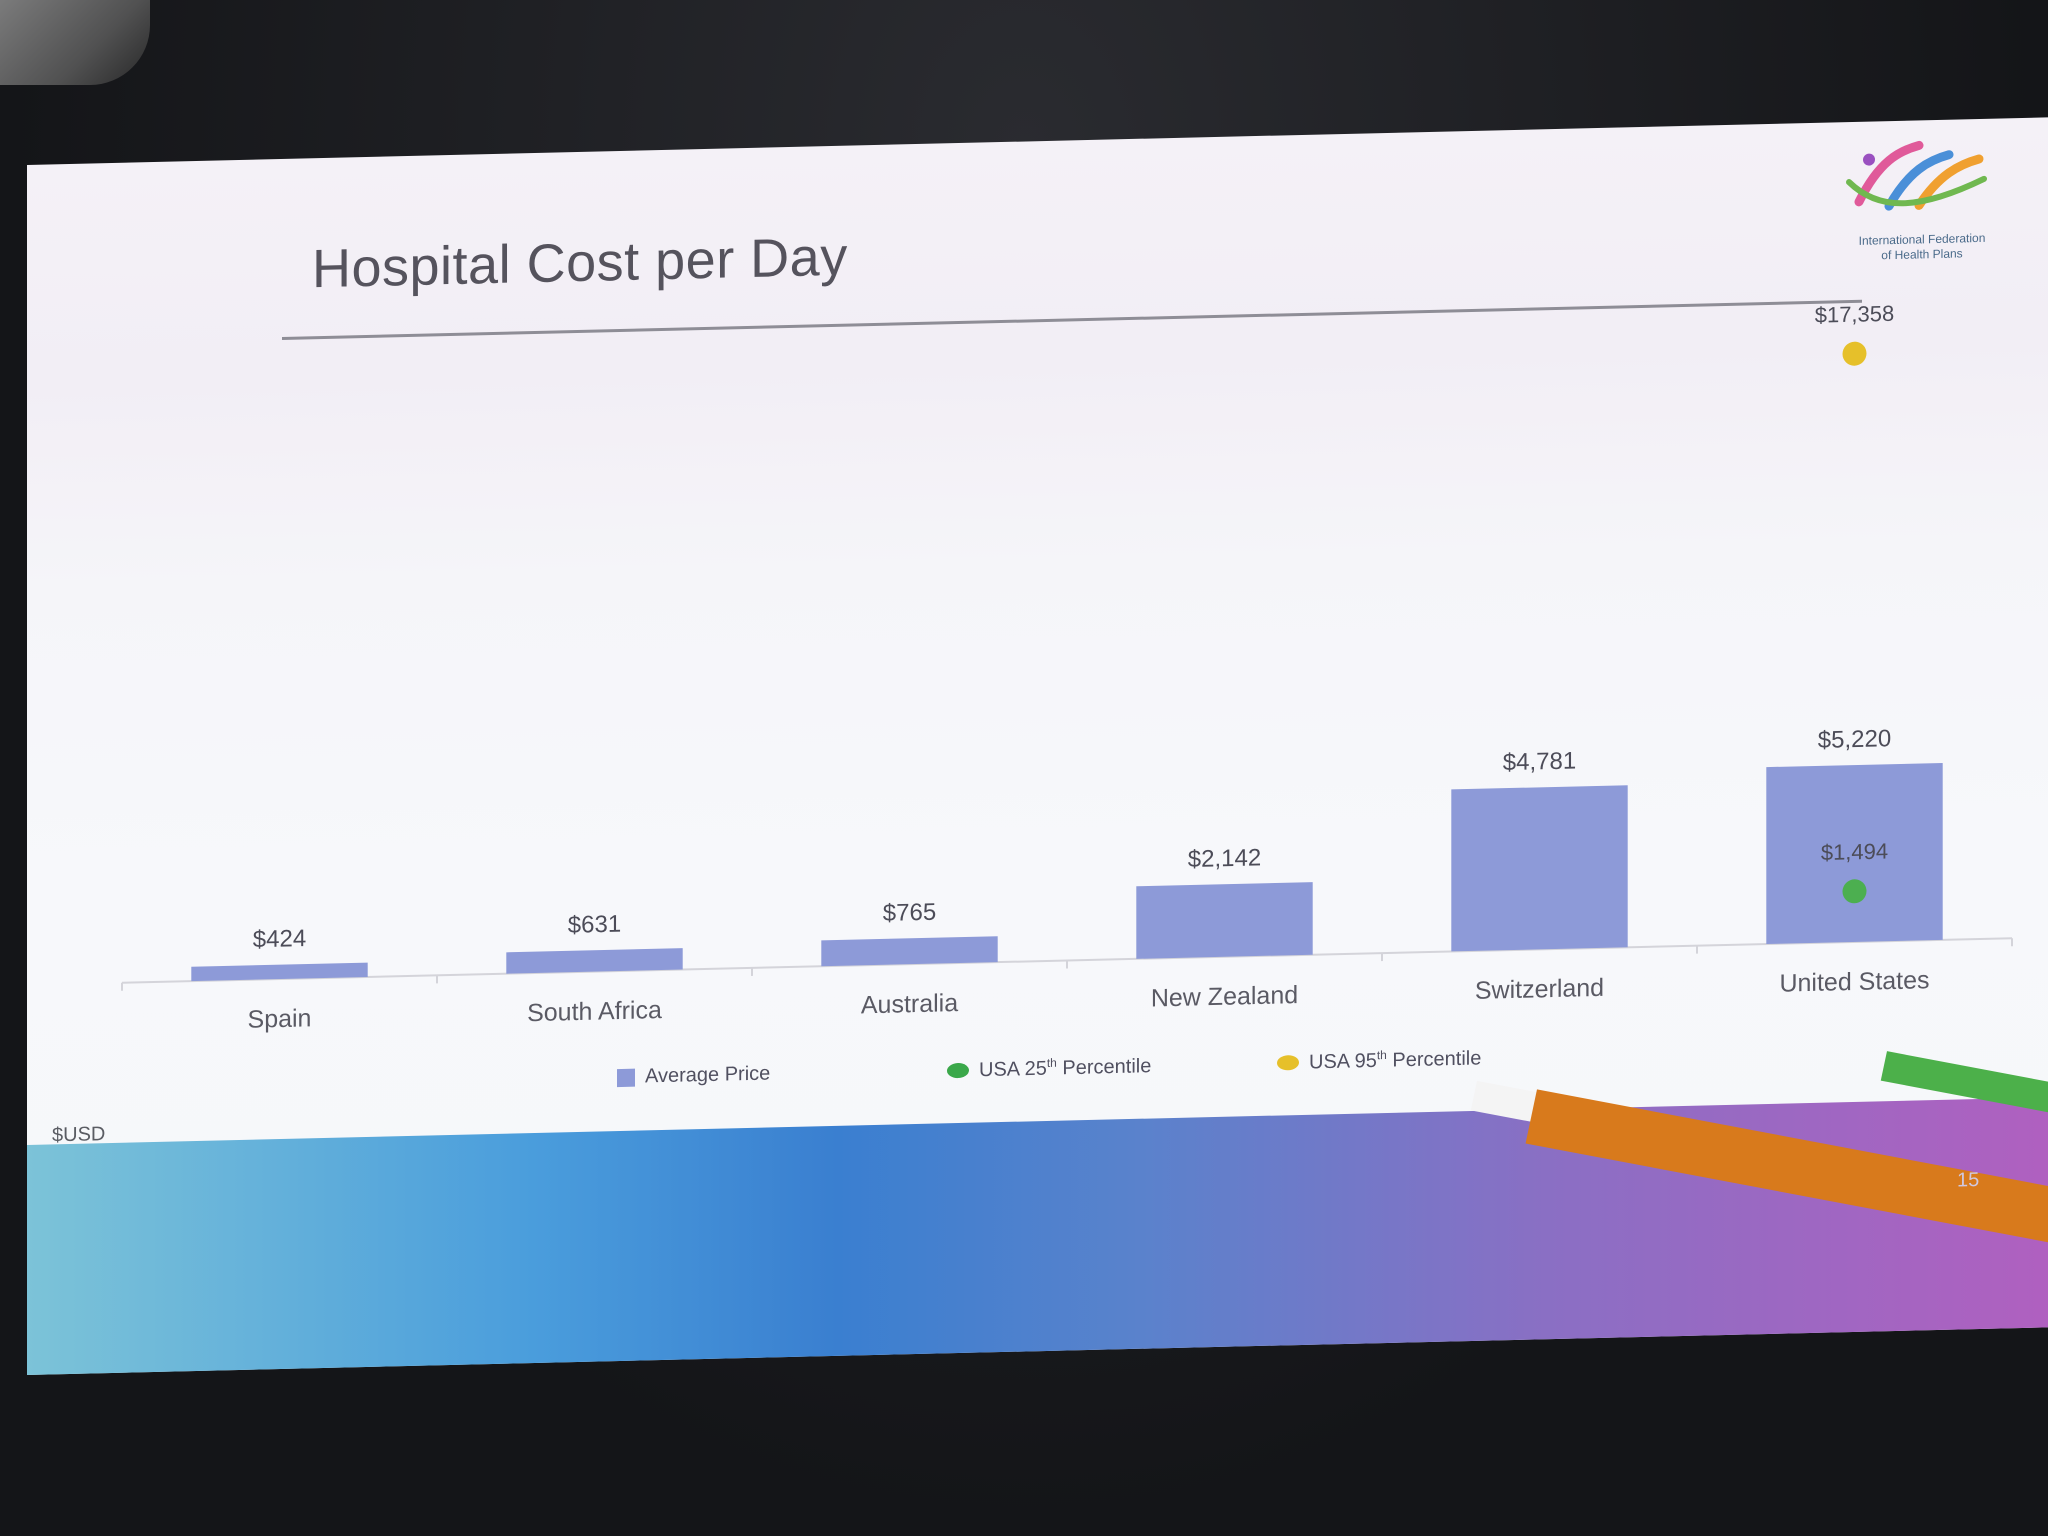 Image resolution: width=2048 pixels, height=1536 pixels. What do you see at coordinates (1539, 868) in the screenshot?
I see `bar-switzerland` at bounding box center [1539, 868].